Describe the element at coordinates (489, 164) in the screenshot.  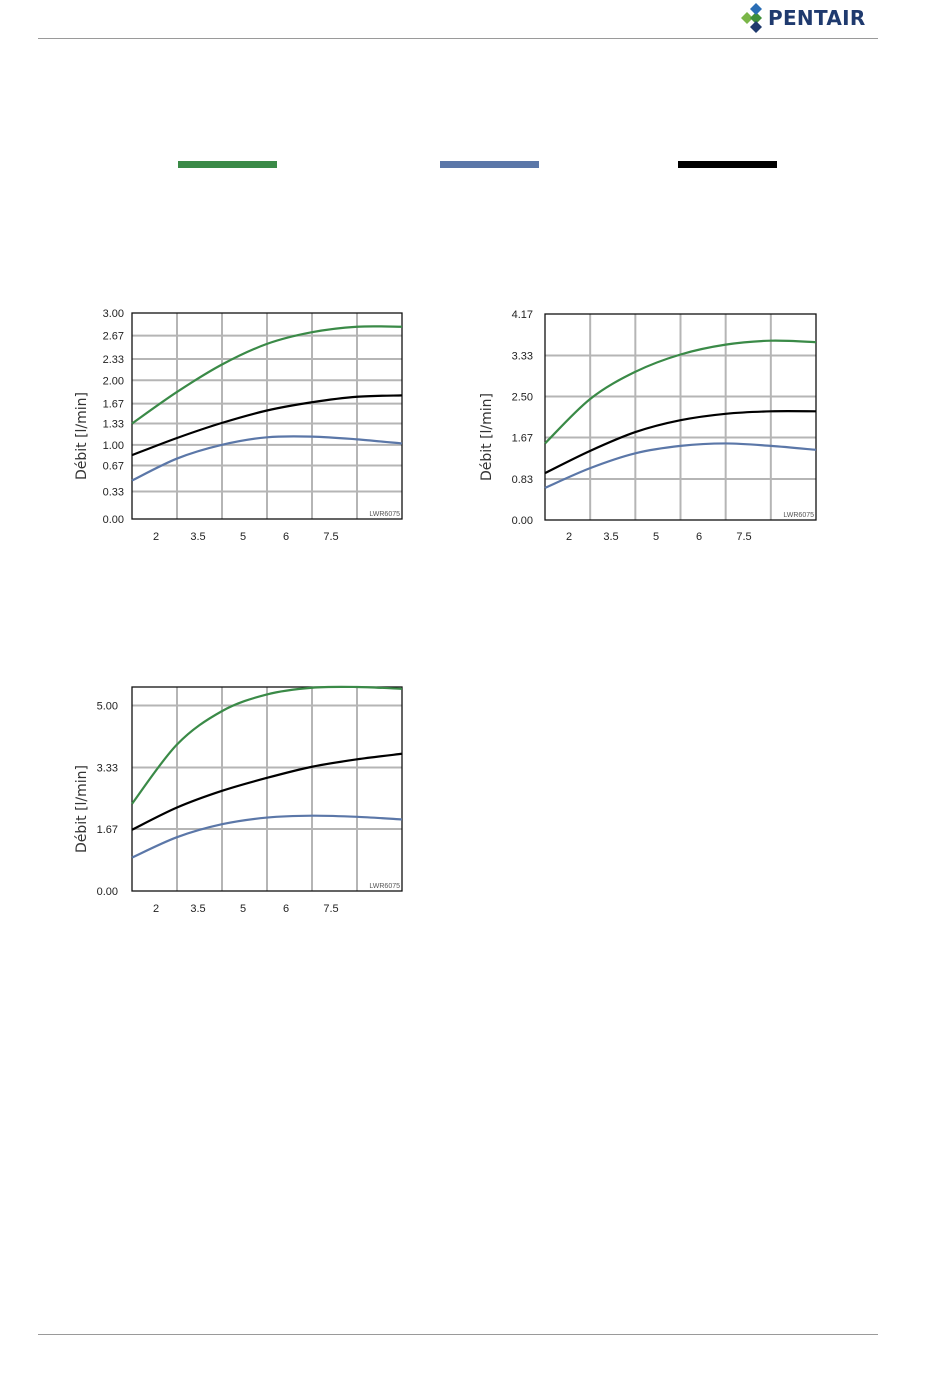
I see `legend-swatch-blue` at that location.